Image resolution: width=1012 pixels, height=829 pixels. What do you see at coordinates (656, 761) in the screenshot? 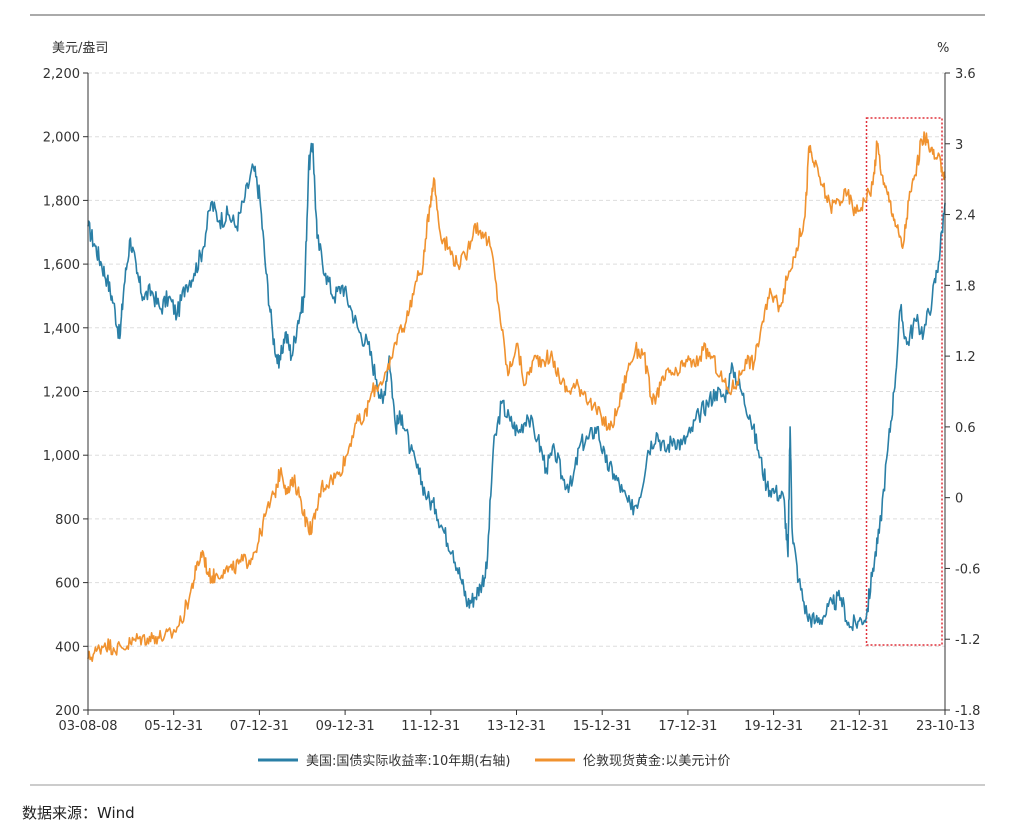
I see `legend-label-gold: 伦敦现货黄金:以美元计价` at bounding box center [656, 761].